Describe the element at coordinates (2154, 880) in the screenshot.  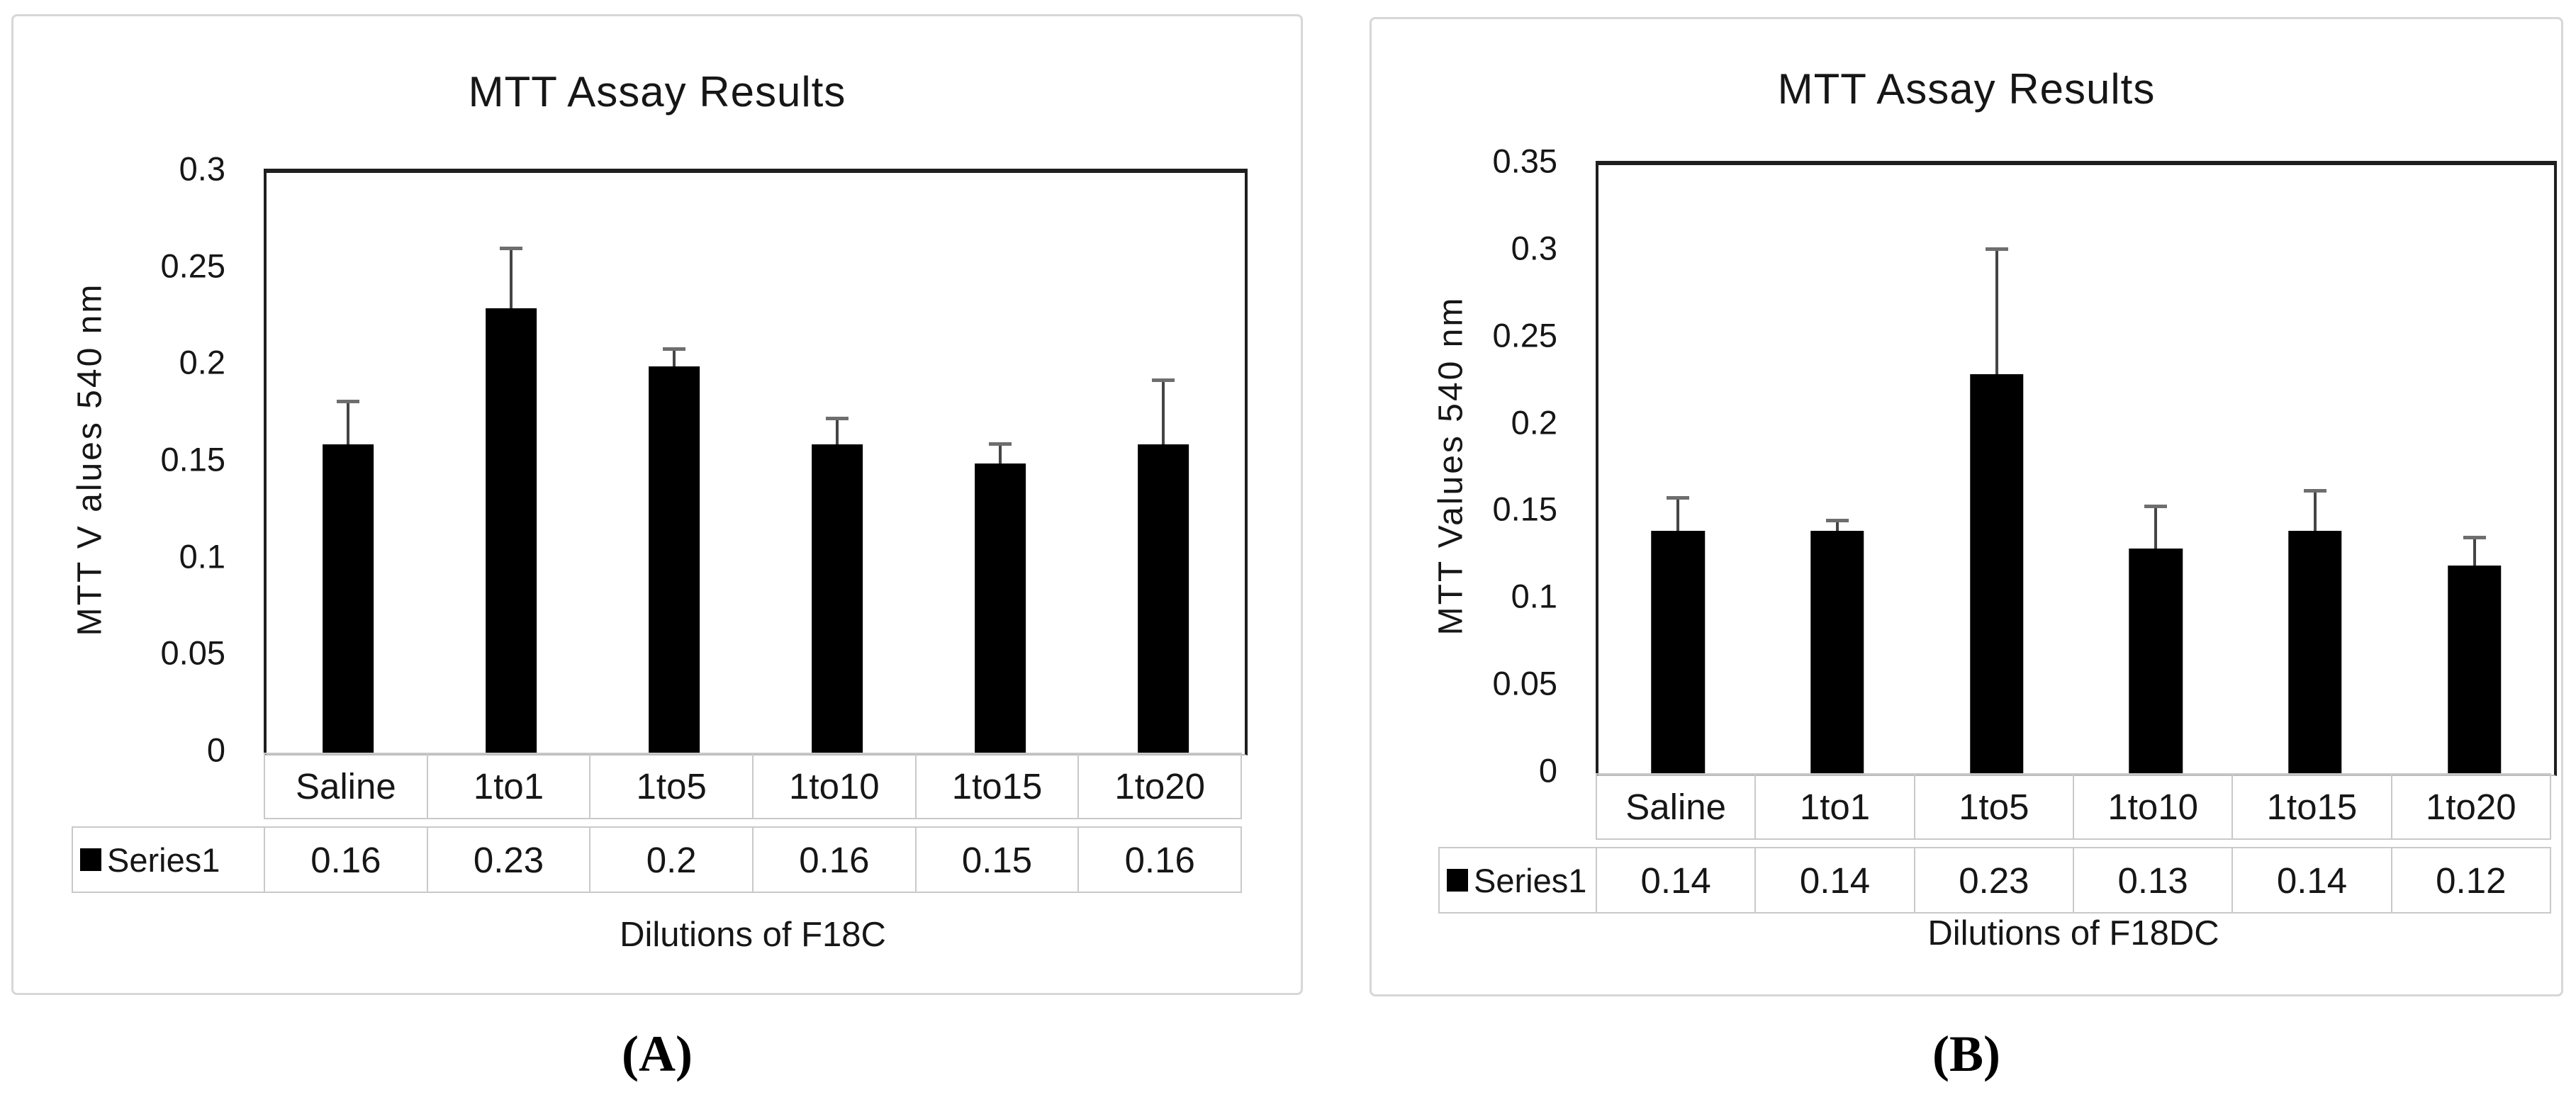
I see `value-cell: 0.13` at that location.